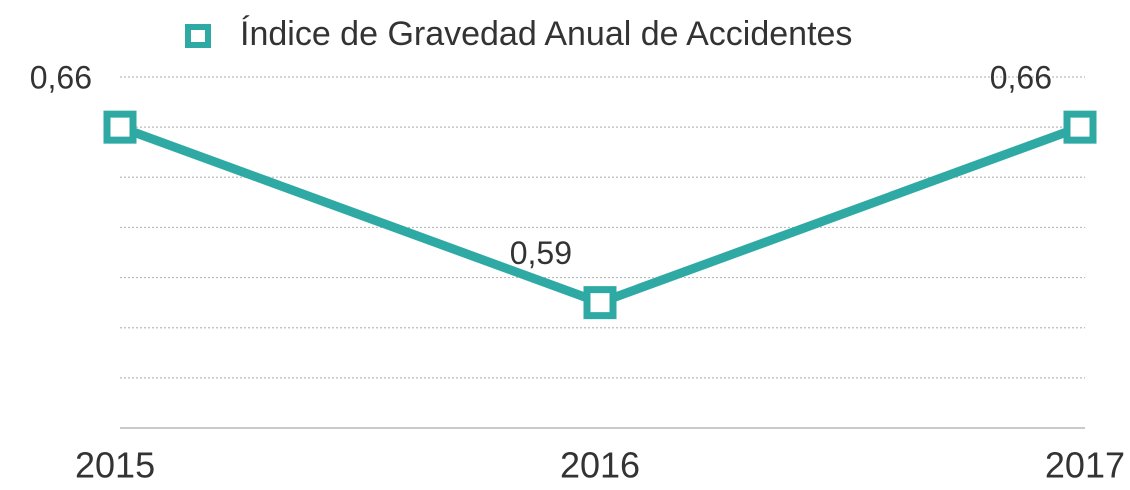 The image size is (1130, 490). Describe the element at coordinates (1085, 465) in the screenshot. I see `x-tick-label: 2017` at that location.